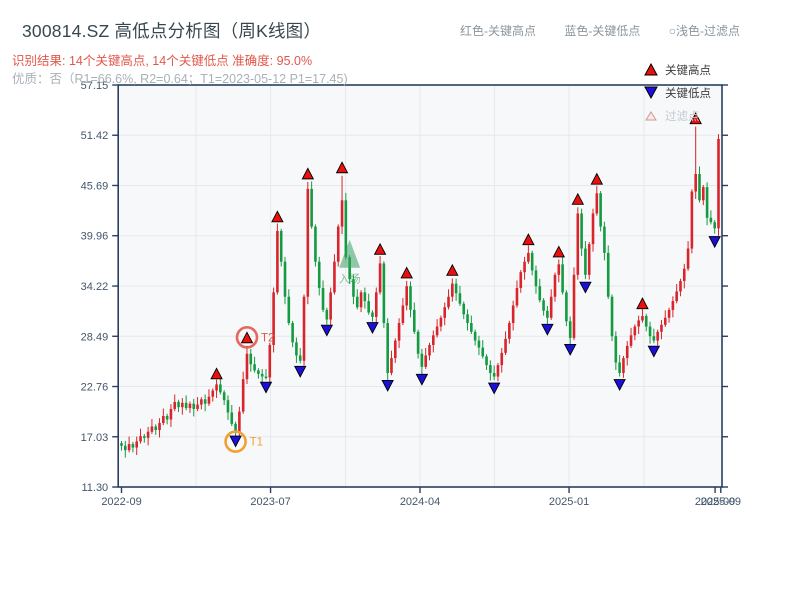  I want to click on legend-item-filter-point: 过滤点, so click(677, 115).